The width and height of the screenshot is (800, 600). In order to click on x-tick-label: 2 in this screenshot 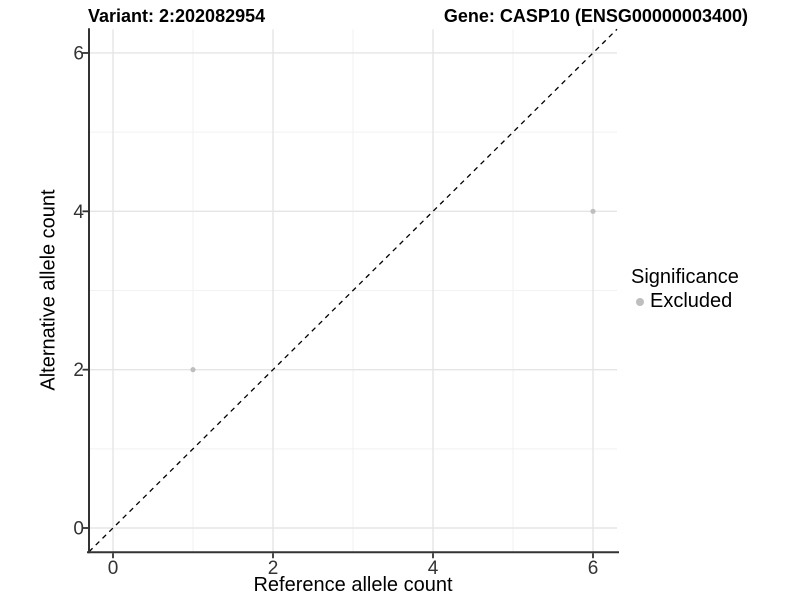, I will do `click(273, 568)`.